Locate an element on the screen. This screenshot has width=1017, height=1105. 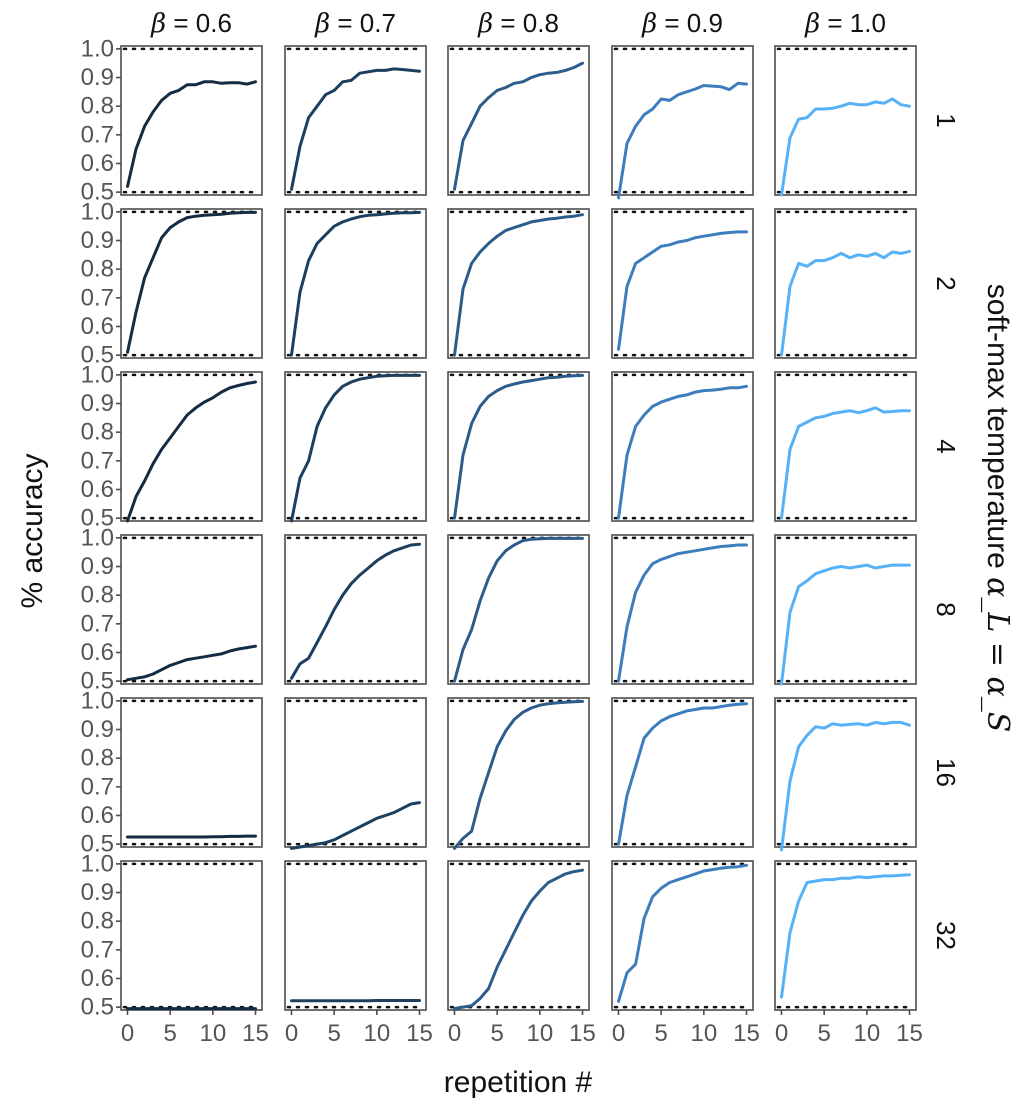
column-strip-label: β = 0.8 is located at coordinates (518, 23).